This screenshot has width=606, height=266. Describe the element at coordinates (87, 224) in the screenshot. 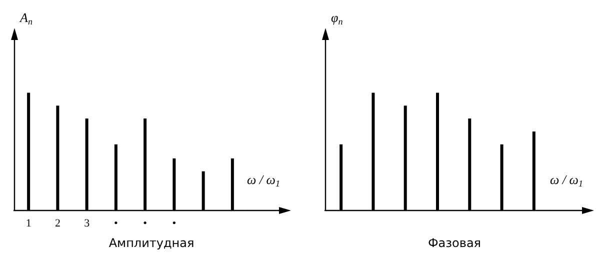

I see `x-tick-label: 3` at that location.